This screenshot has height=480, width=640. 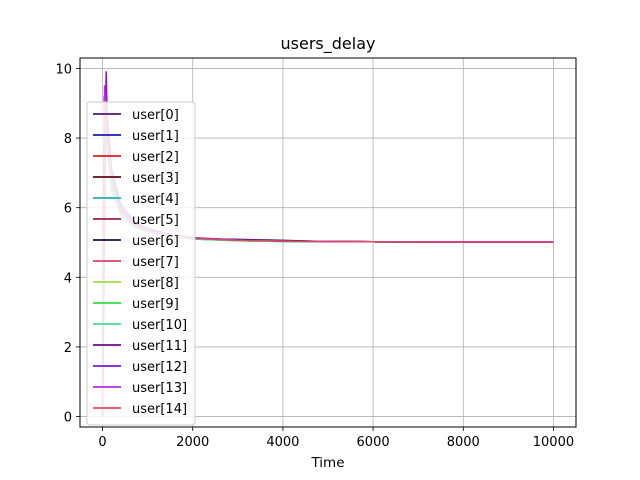 I want to click on chart-title: users_delay, so click(x=328, y=44).